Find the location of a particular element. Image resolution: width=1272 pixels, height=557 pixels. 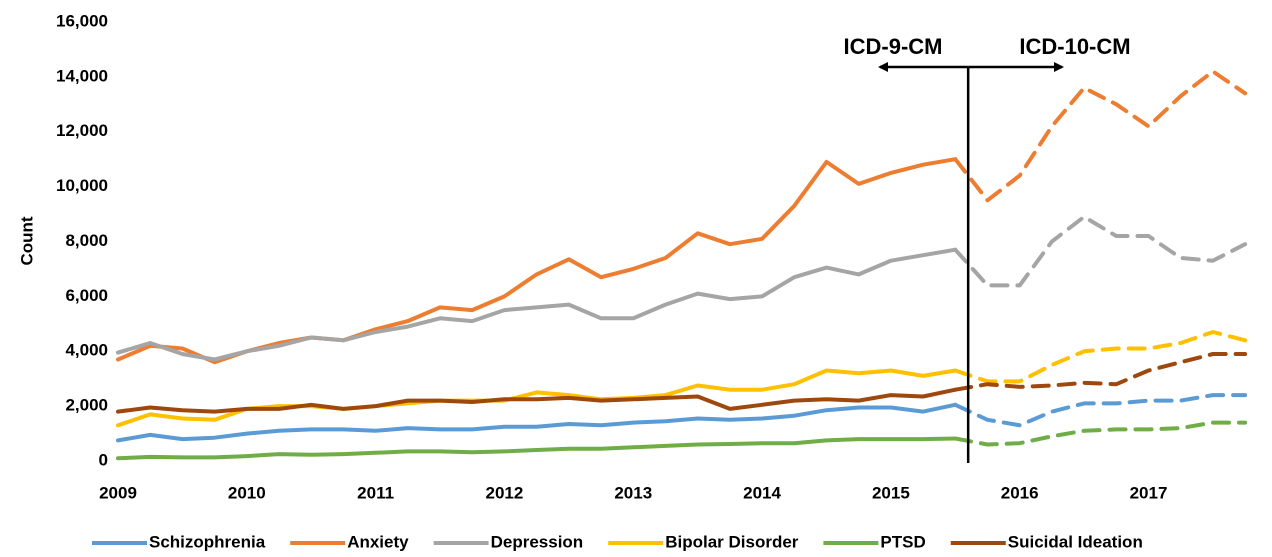

x-tick-label: 2014 is located at coordinates (762, 492).